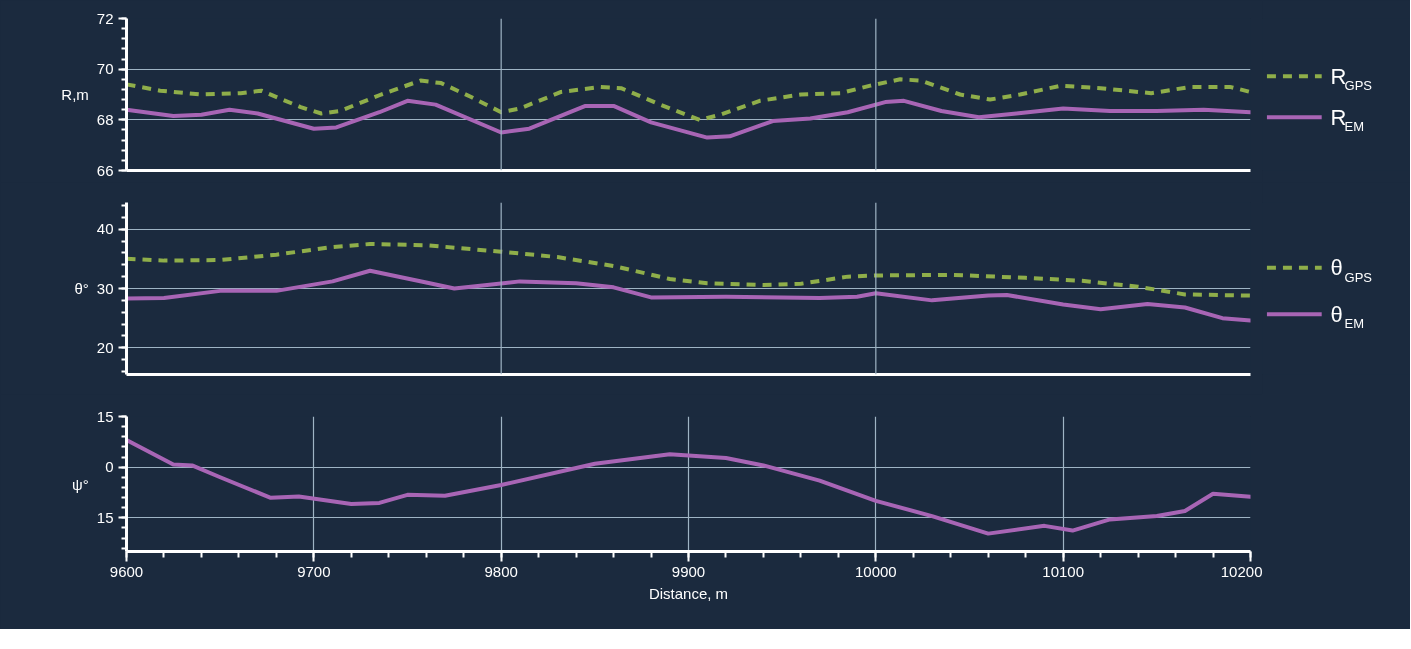  Describe the element at coordinates (105, 288) in the screenshot. I see `y-tick-label: 30` at that location.